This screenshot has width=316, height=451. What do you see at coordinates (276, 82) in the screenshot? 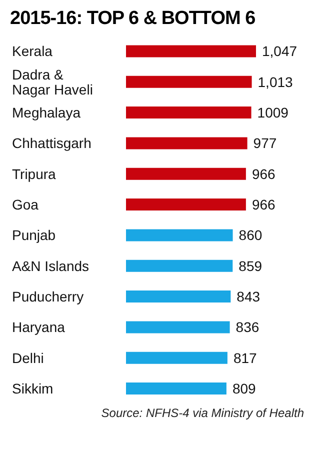
I see `data-label: 1,013` at bounding box center [276, 82].